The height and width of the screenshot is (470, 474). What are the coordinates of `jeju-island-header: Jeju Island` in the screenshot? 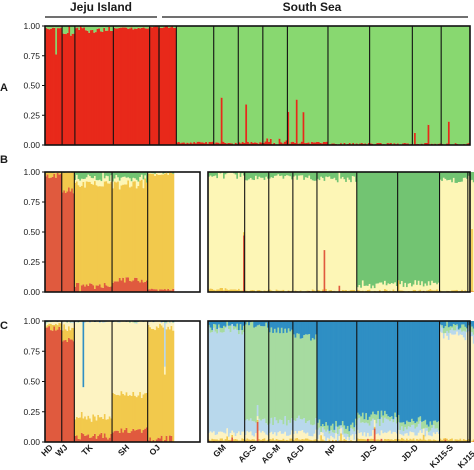 It's located at (101, 7).